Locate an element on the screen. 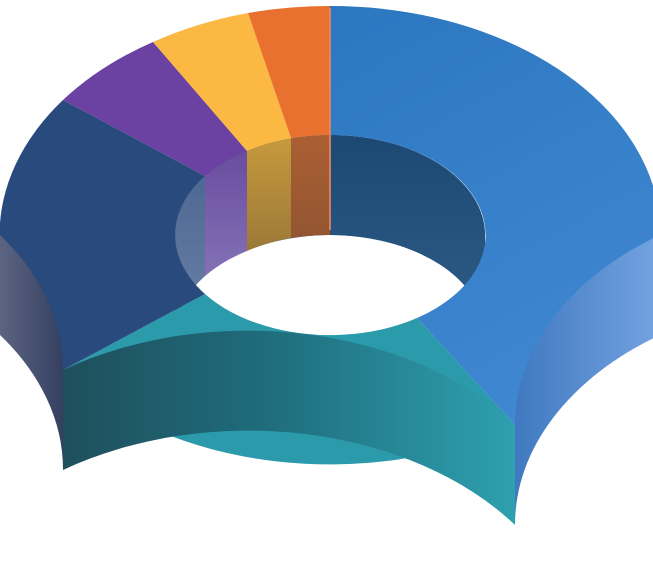 The width and height of the screenshot is (653, 569). inner-wall-purple is located at coordinates (226, 213).